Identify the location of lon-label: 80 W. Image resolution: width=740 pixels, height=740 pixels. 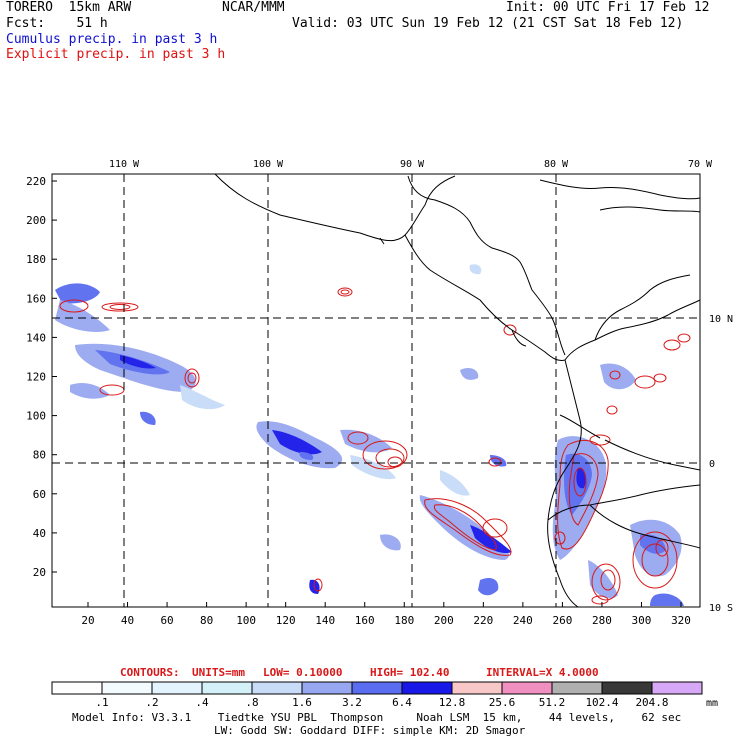
(556, 164).